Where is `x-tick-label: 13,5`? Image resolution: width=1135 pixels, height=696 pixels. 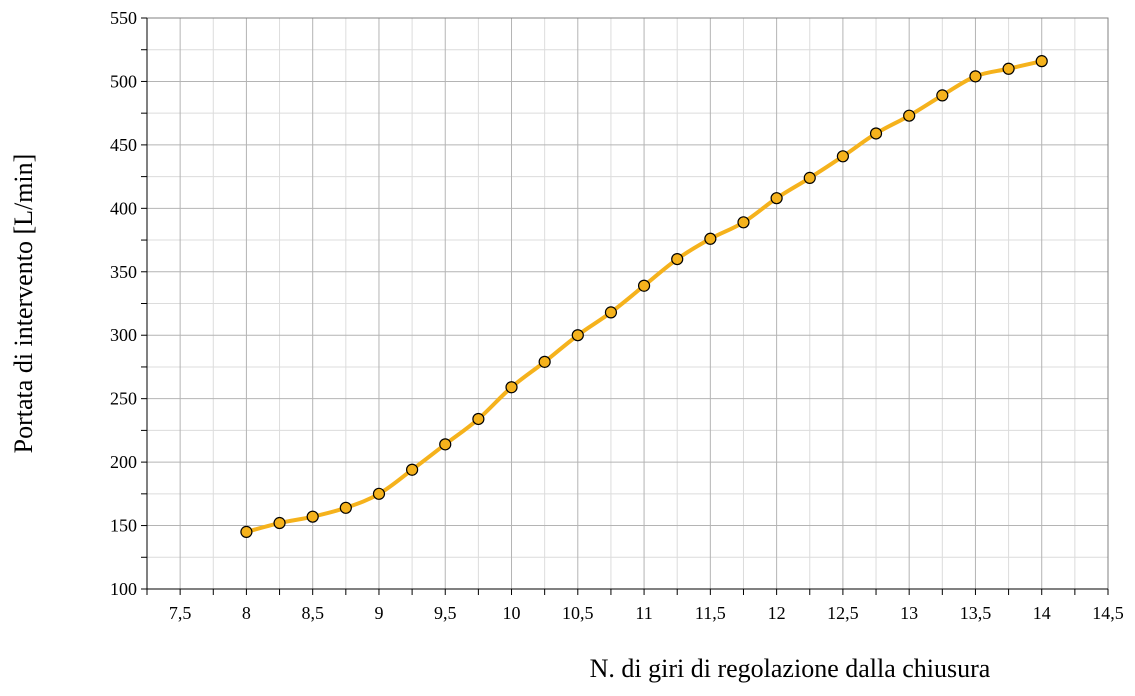 x-tick-label: 13,5 is located at coordinates (976, 613).